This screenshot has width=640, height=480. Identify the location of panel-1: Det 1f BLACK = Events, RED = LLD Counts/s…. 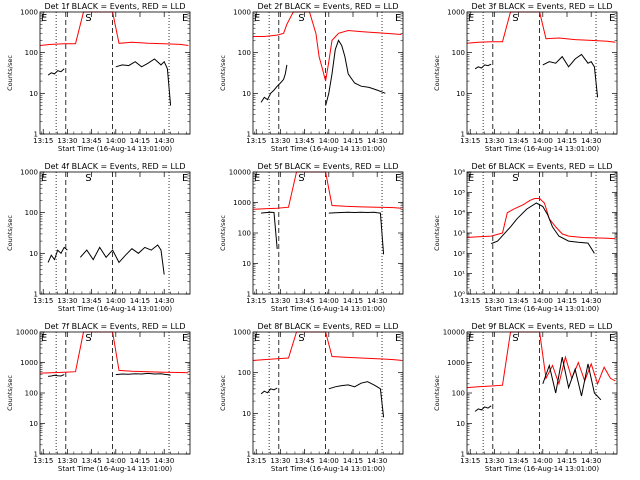
(98, 77).